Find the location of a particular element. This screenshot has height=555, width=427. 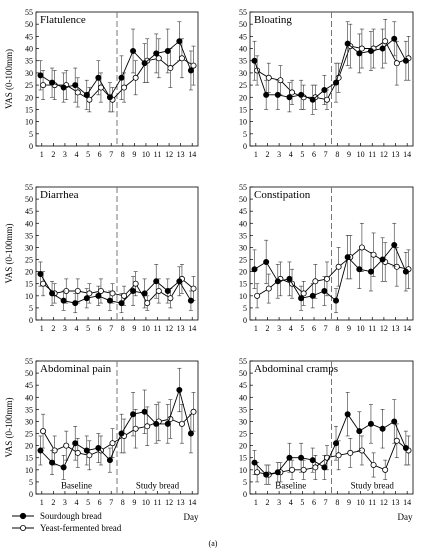

figure-caption: (a) is located at coordinates (213, 543).